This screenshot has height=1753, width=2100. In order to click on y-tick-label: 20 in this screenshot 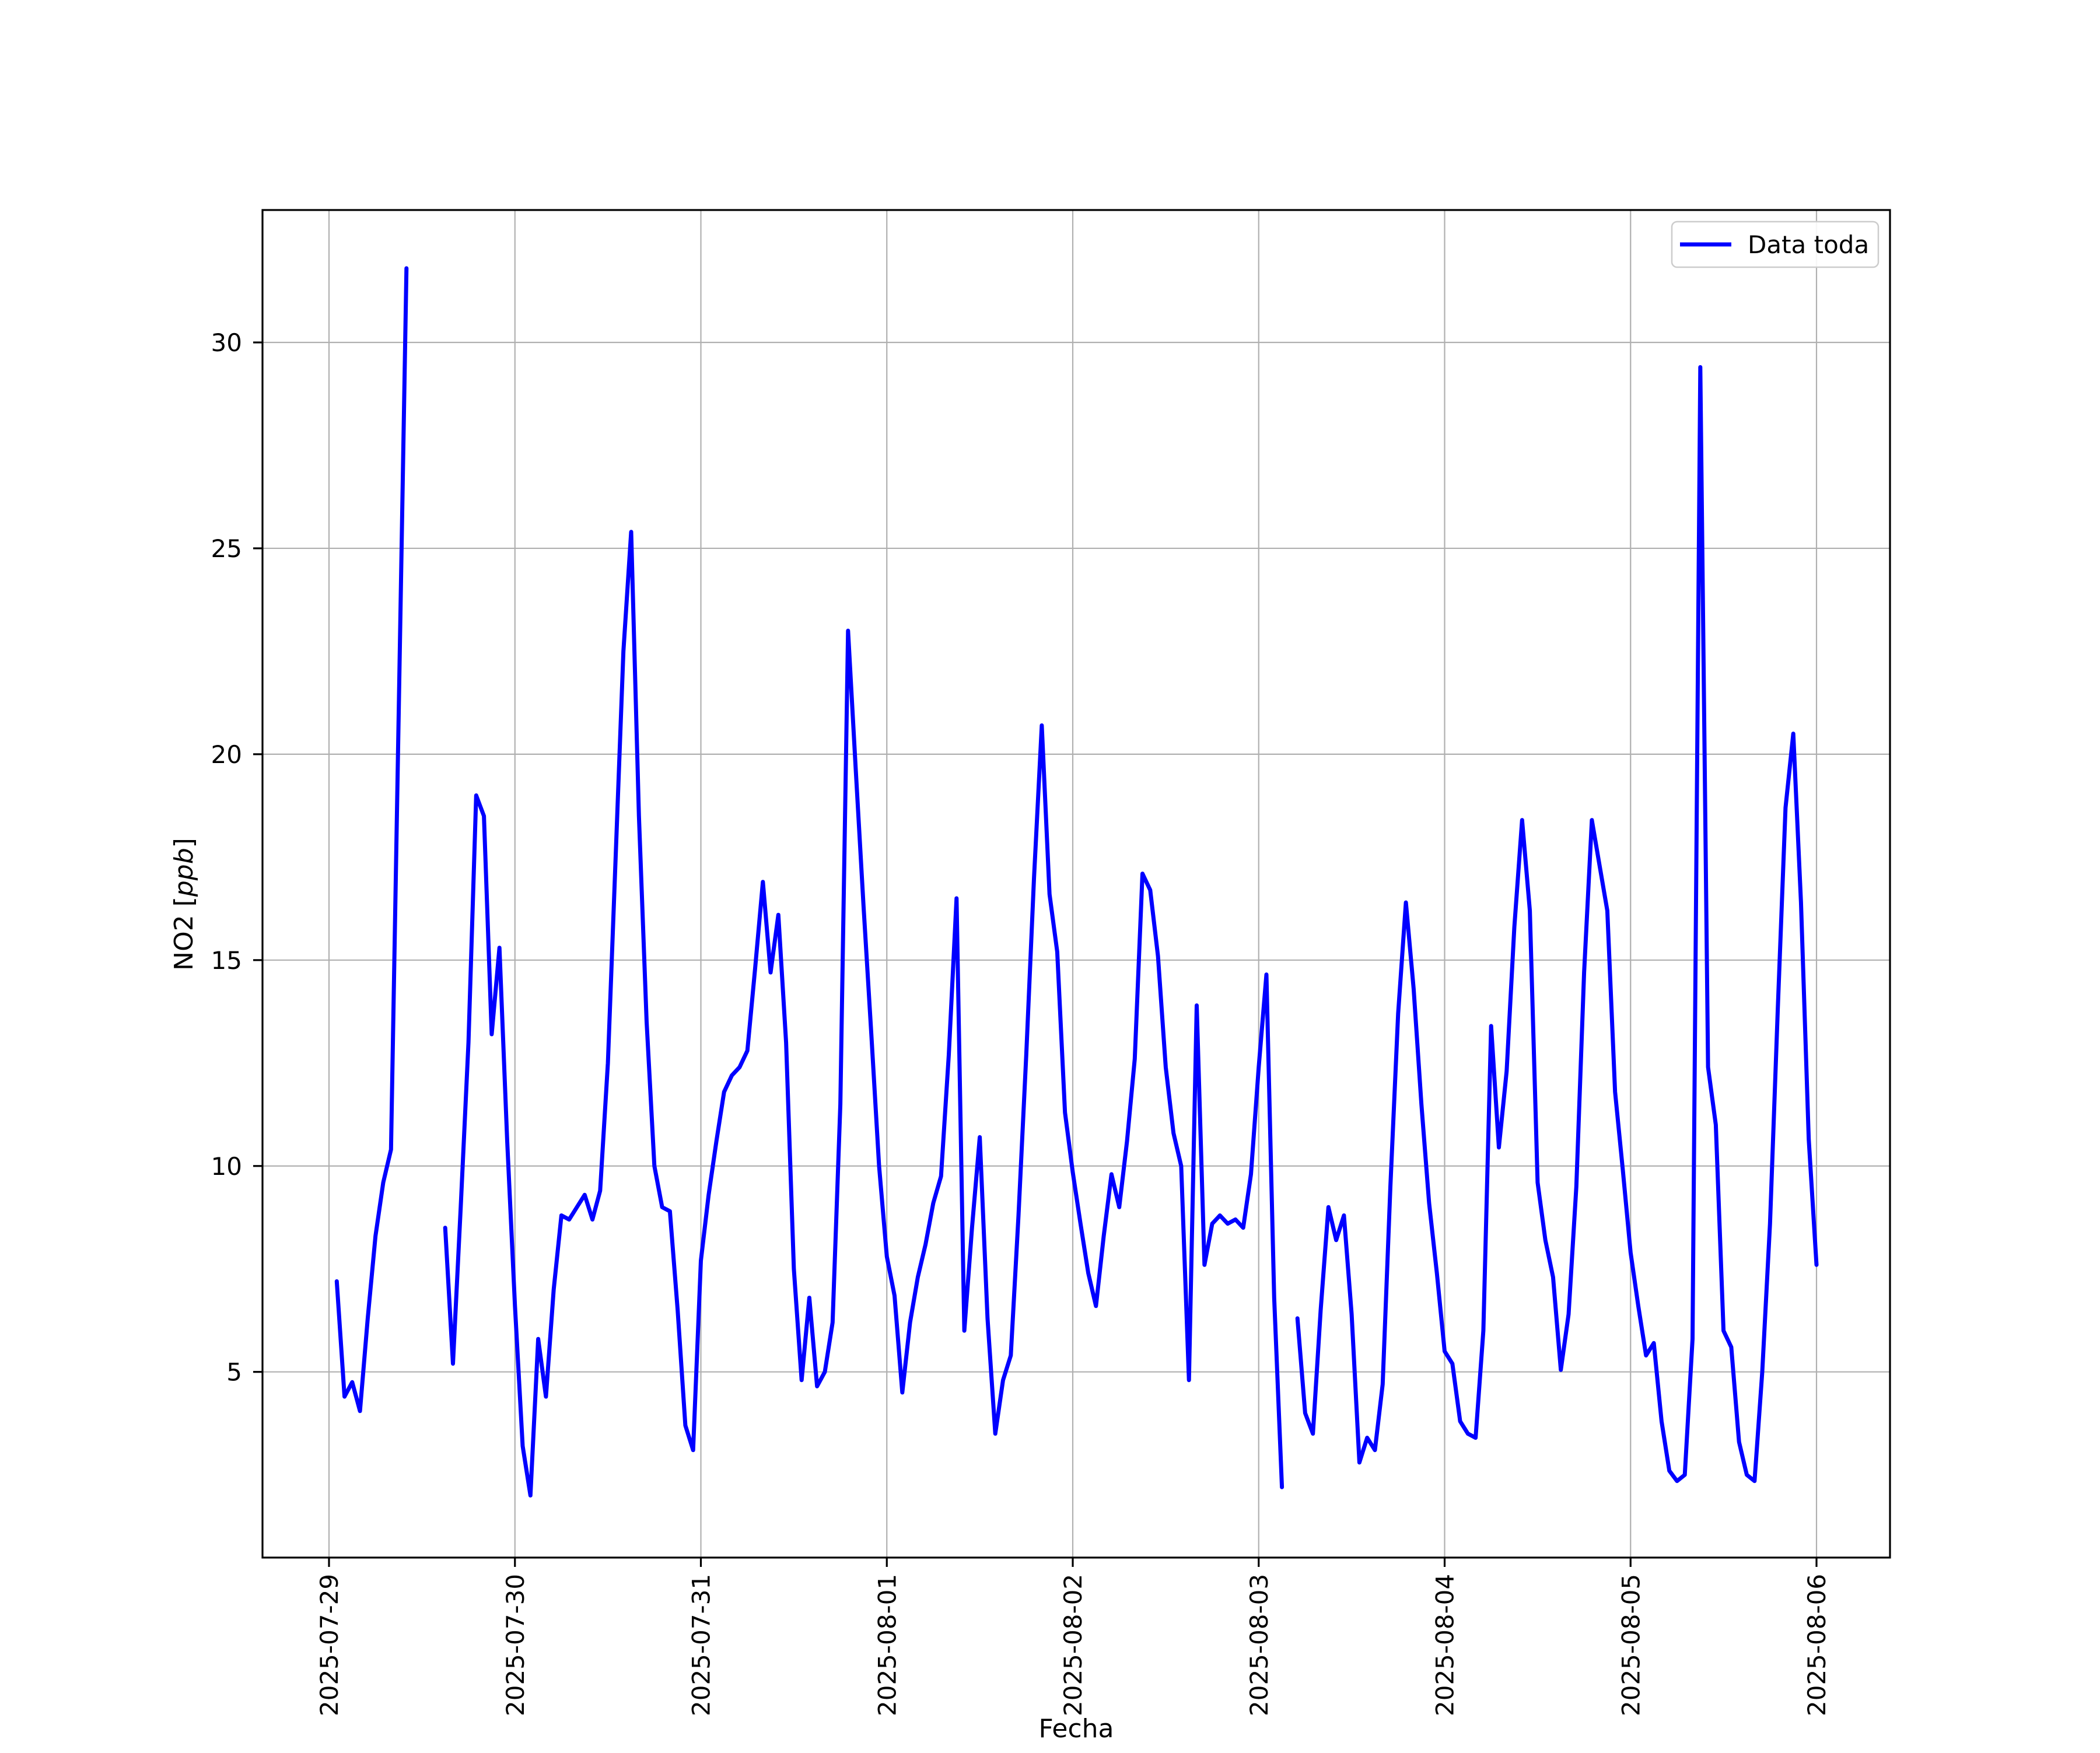, I will do `click(226, 754)`.